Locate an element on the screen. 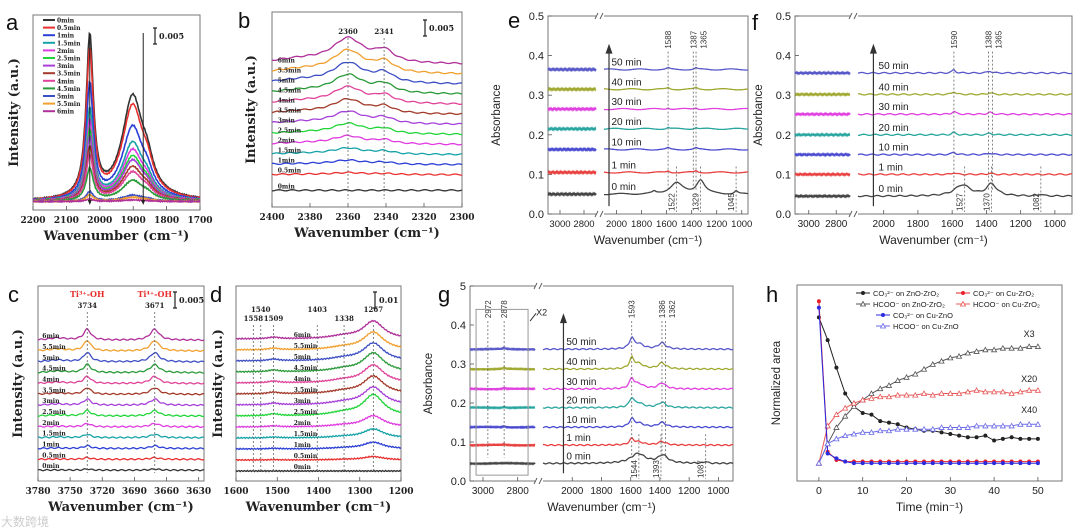 The width and height of the screenshot is (1080, 528). x-axis-label: Time (min⁻¹) is located at coordinates (929, 507).